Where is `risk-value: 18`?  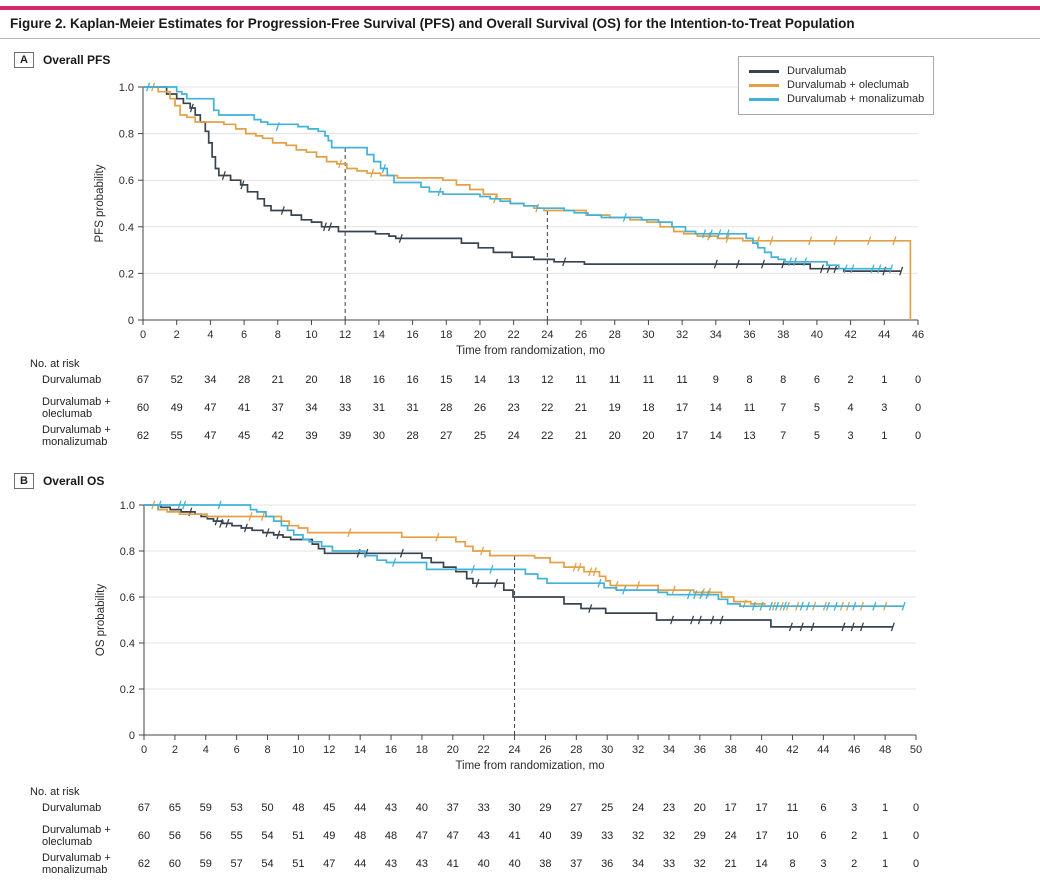 risk-value: 18 is located at coordinates (345, 380).